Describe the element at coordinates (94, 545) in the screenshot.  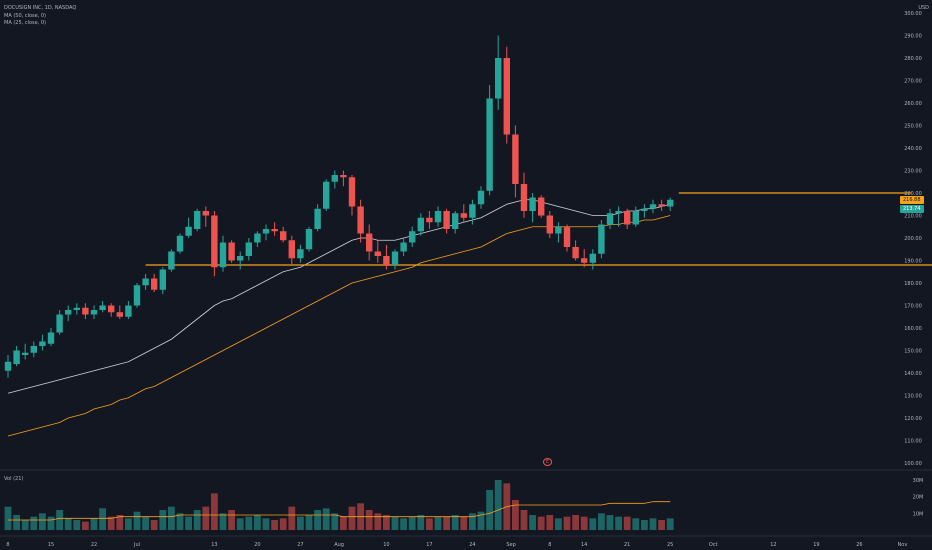
I see `time-tick-label: 22` at that location.